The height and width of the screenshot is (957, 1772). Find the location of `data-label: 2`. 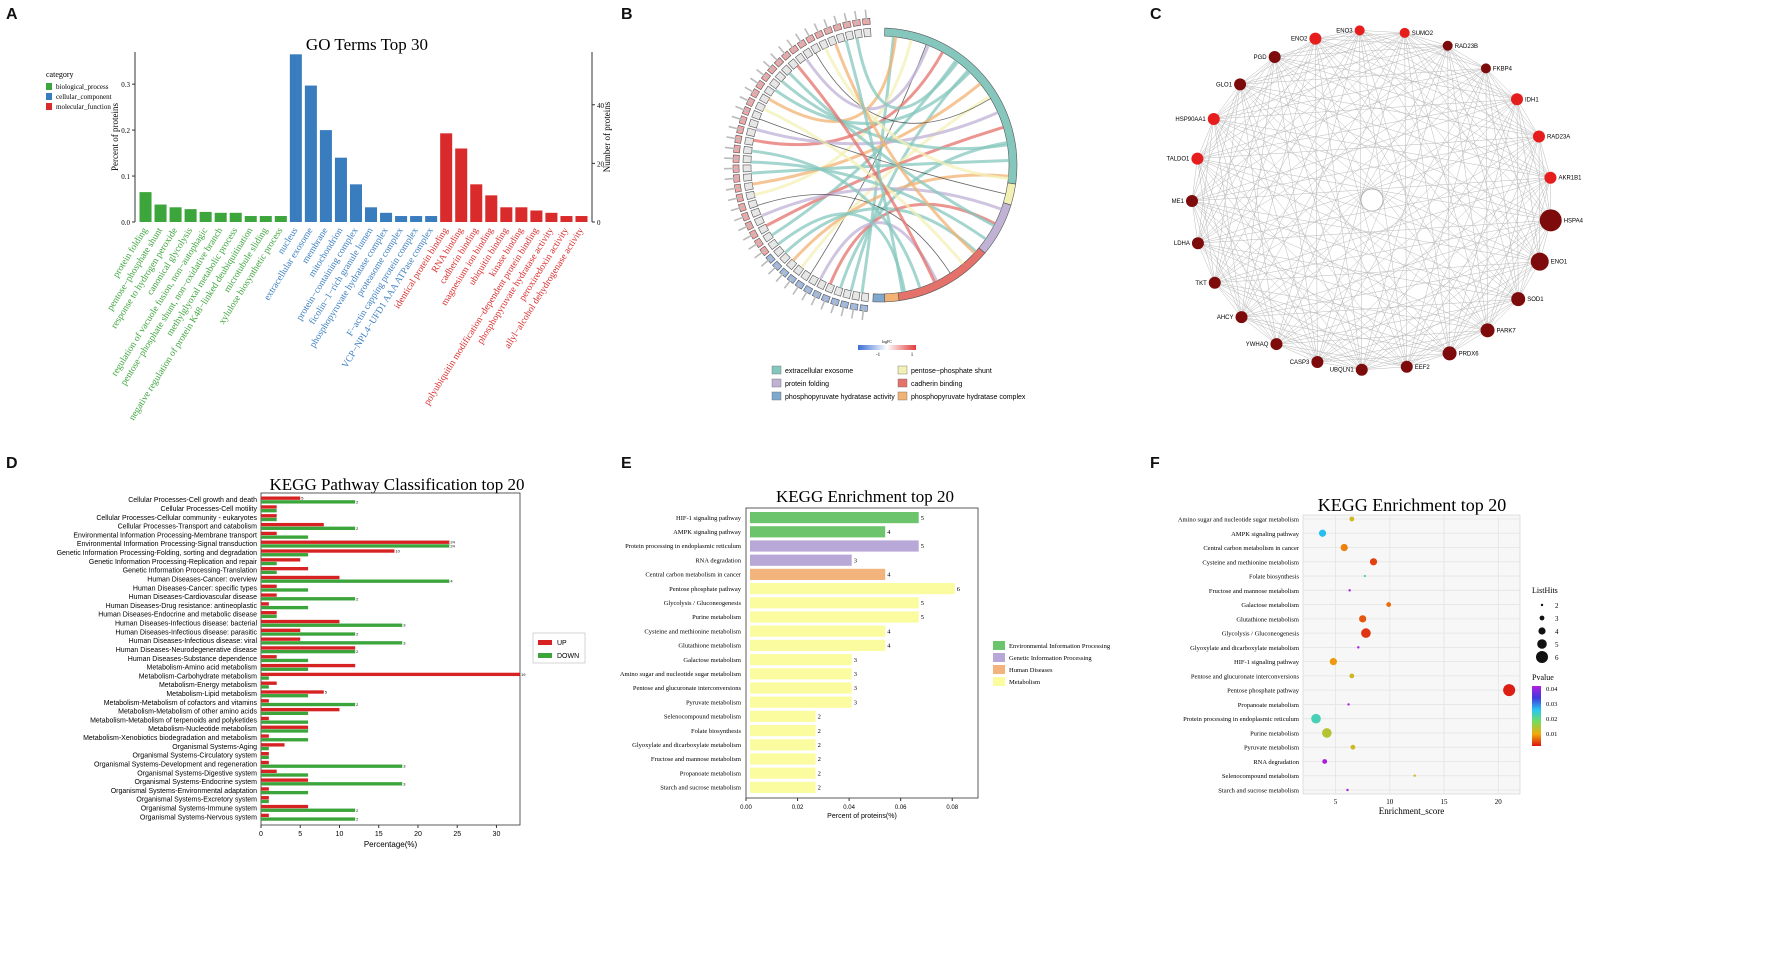

data-label: 2 is located at coordinates (357, 704).